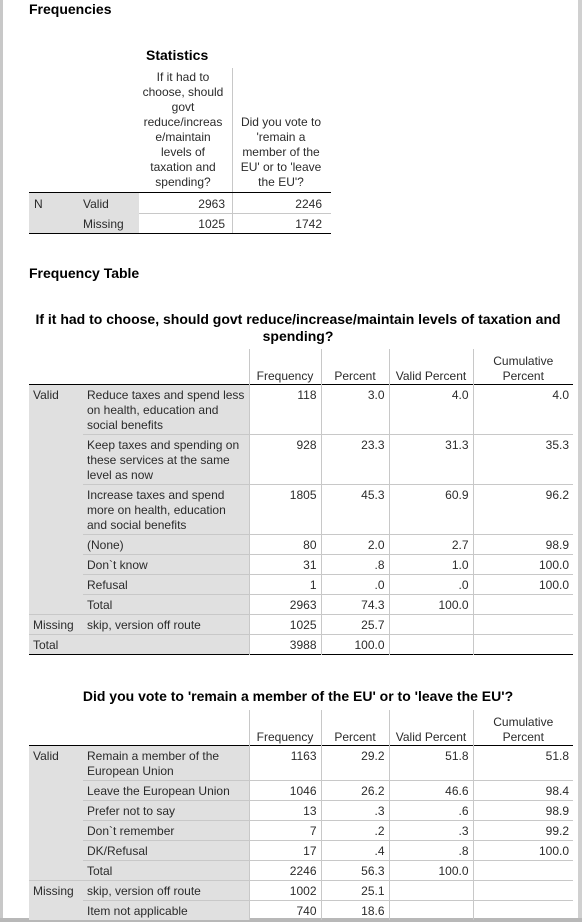 The width and height of the screenshot is (582, 922). I want to click on stat-label-column, so click(84, 213).